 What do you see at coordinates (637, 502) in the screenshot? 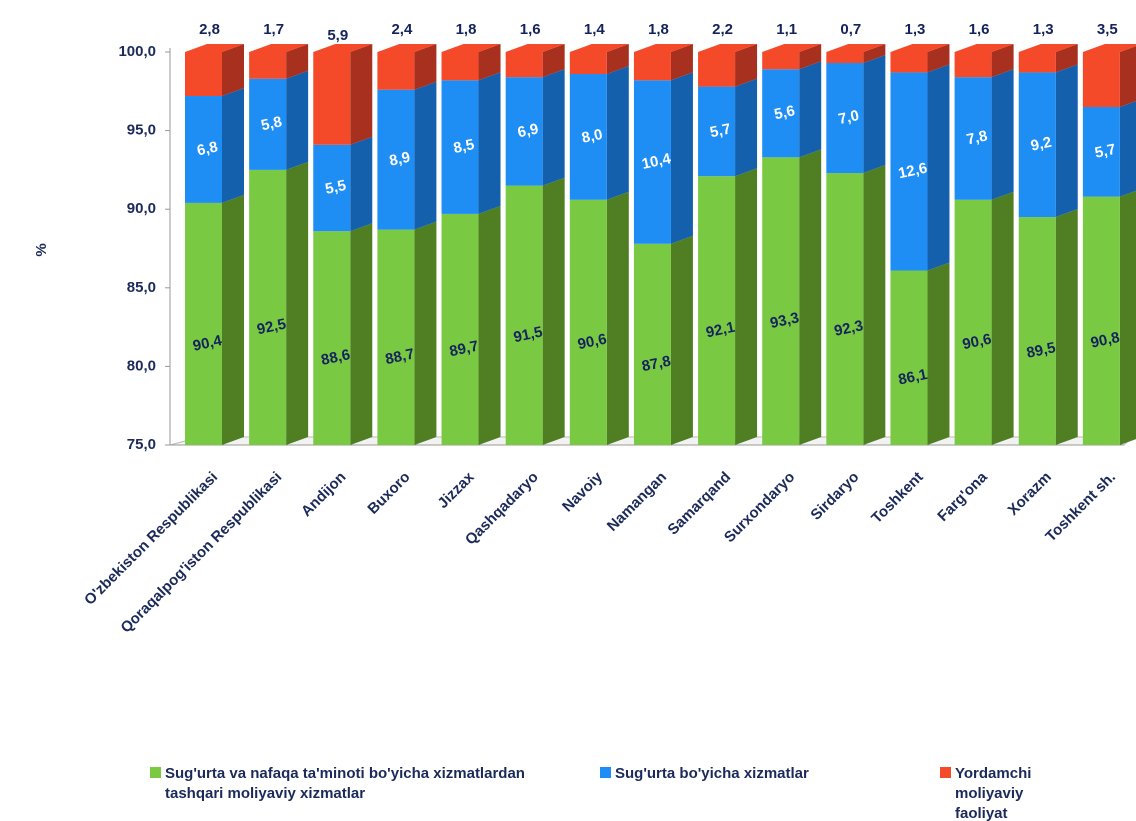
I see `x-tick-label: Namangan` at bounding box center [637, 502].